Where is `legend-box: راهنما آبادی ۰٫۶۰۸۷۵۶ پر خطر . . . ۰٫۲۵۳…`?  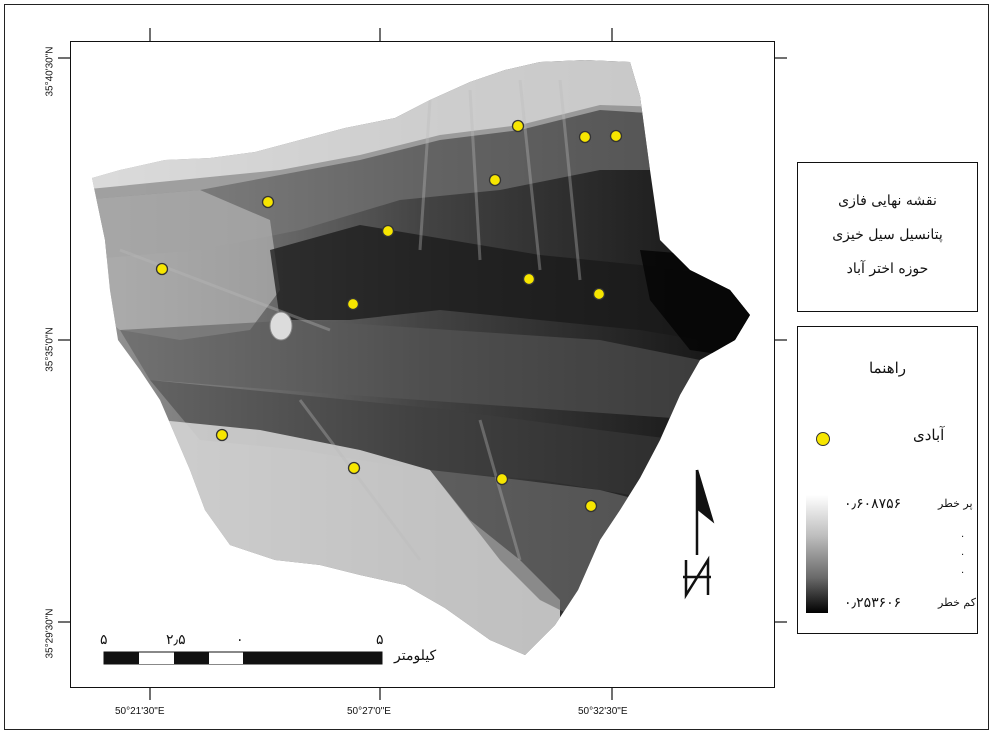 legend-box: راهنما آبادی ۰٫۶۰۸۷۵۶ پر خطر . . . ۰٫۲۵۳… is located at coordinates (887, 480).